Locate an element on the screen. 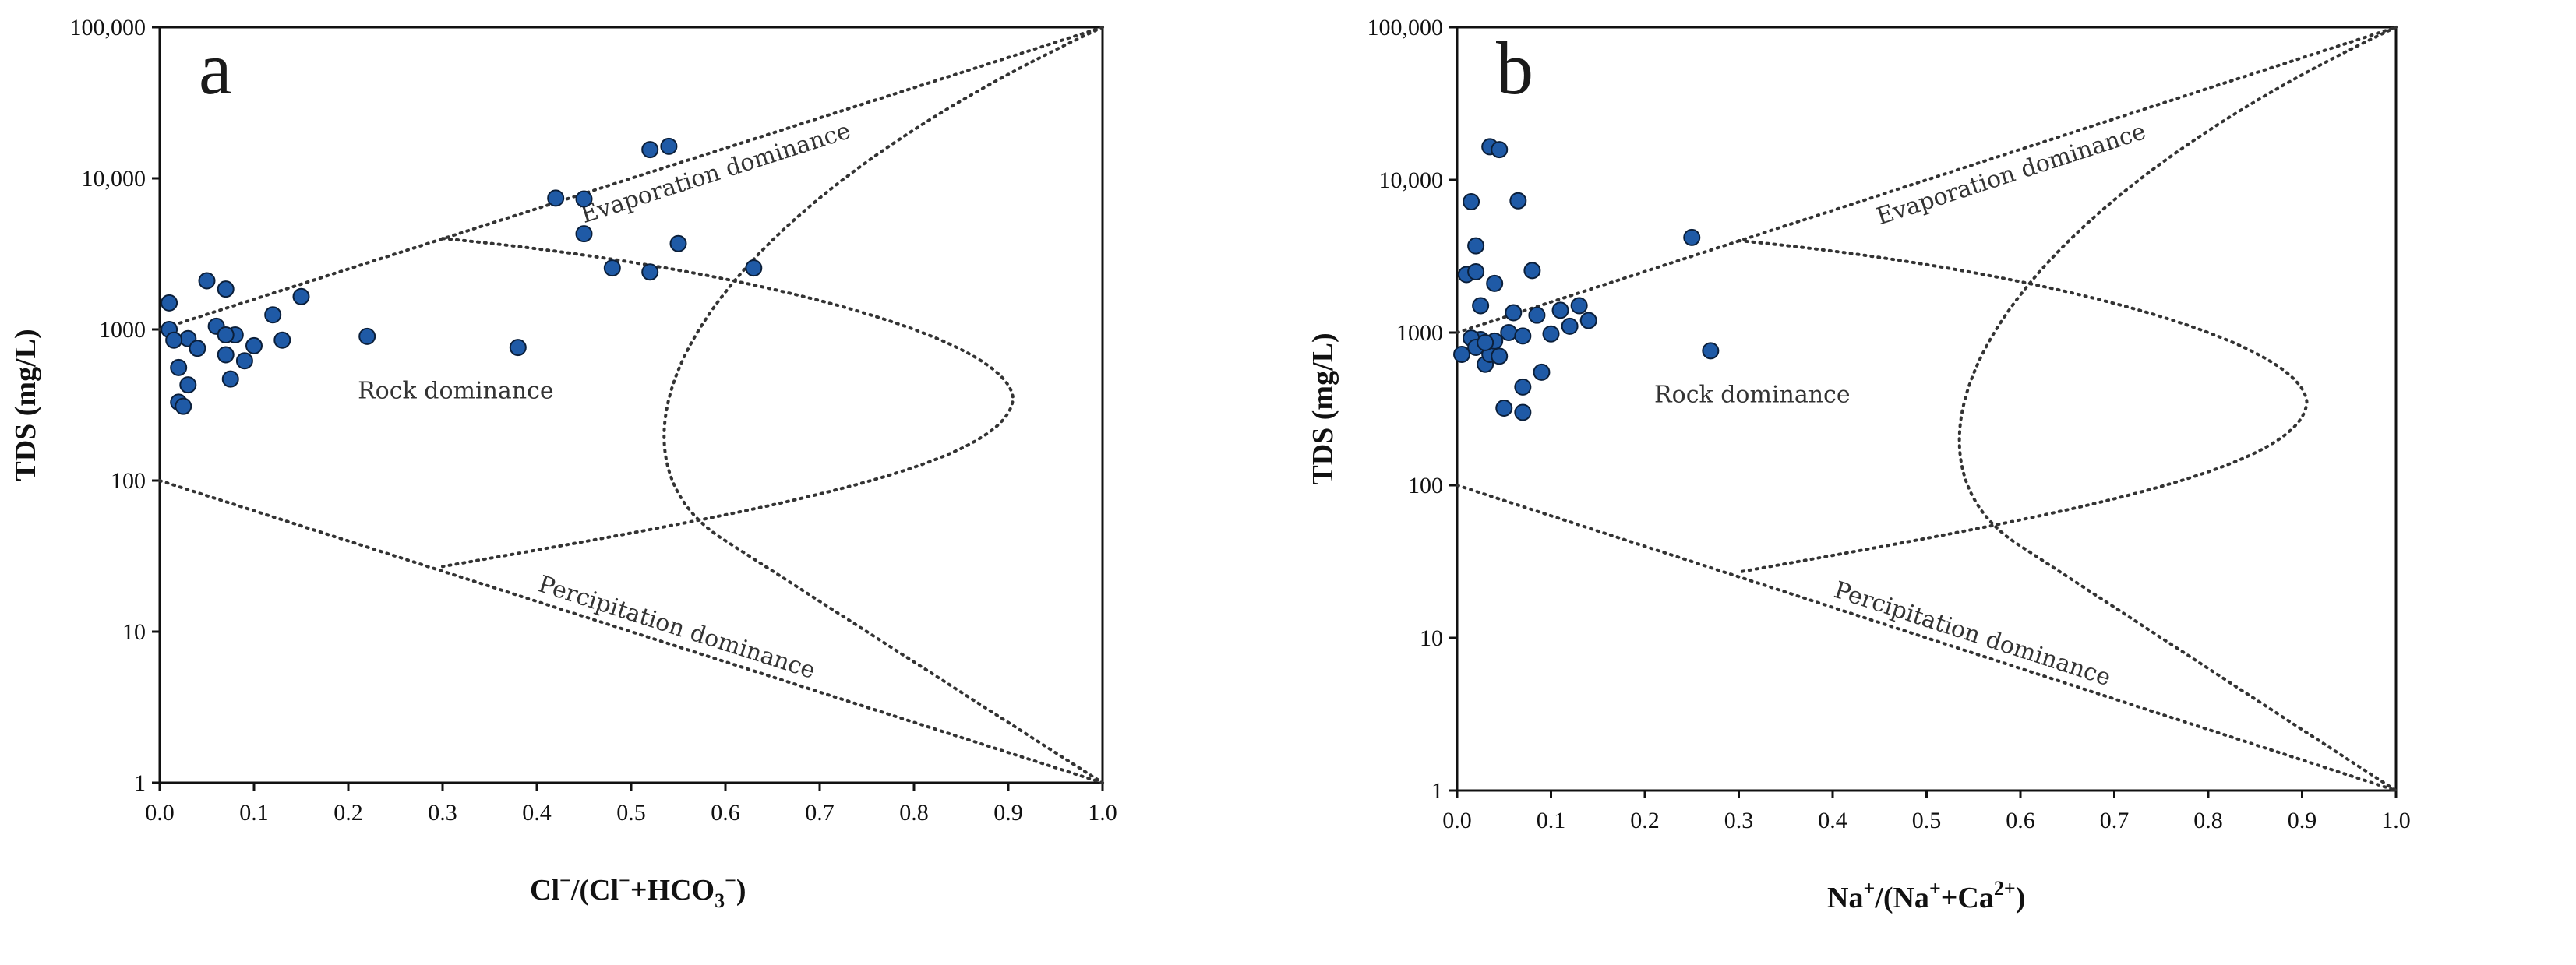  panel-letter: b is located at coordinates (1514, 68).